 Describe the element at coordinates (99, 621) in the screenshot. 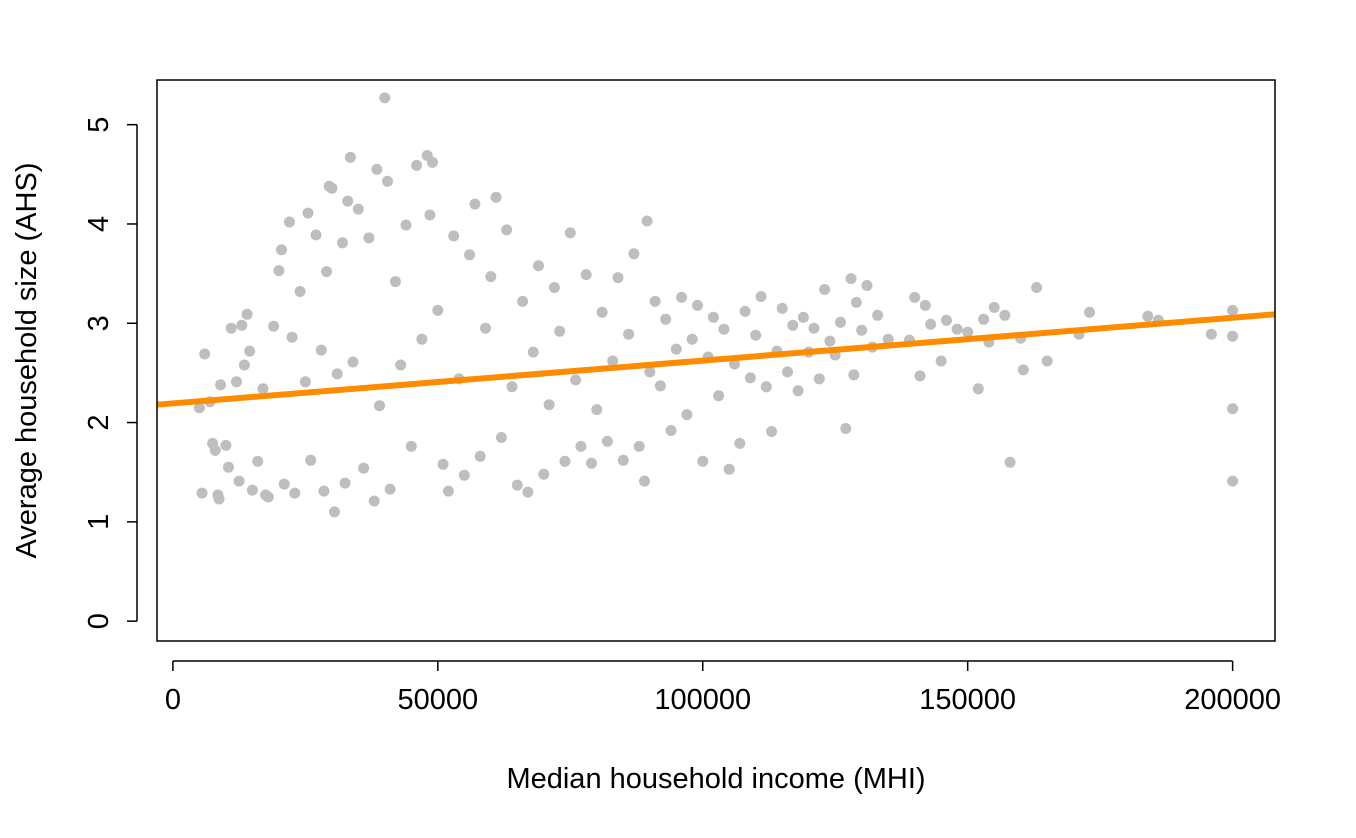

I see `y-tick-label: 0` at that location.